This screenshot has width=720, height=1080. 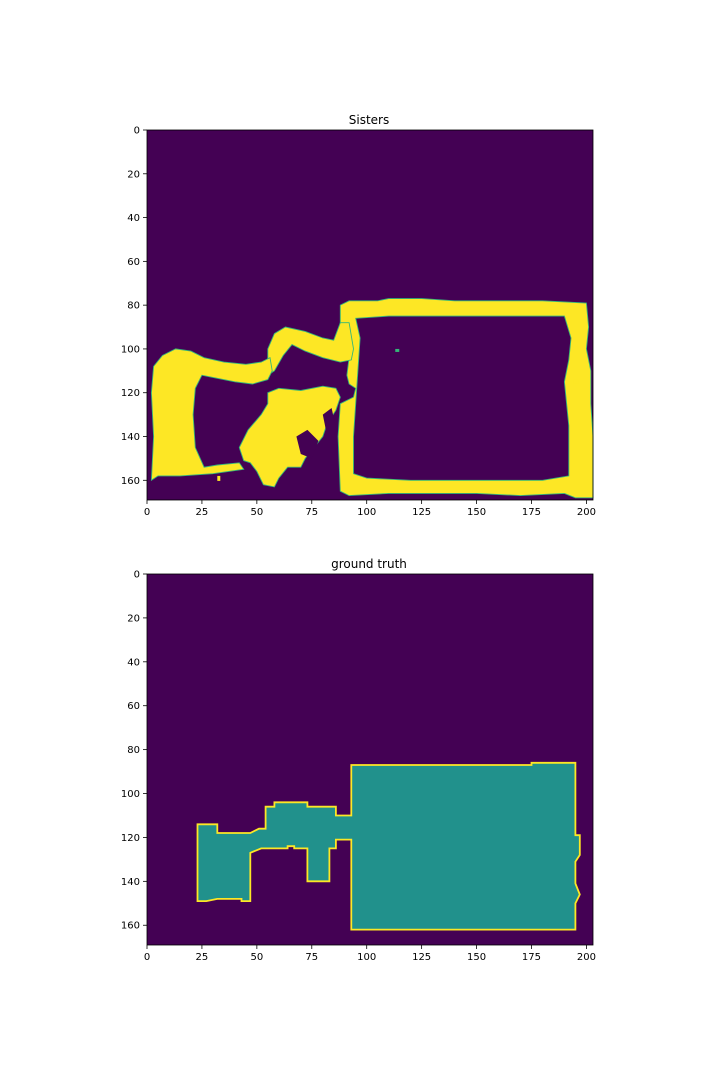 I want to click on sisters-middle-blob-mask, so click(x=289, y=436).